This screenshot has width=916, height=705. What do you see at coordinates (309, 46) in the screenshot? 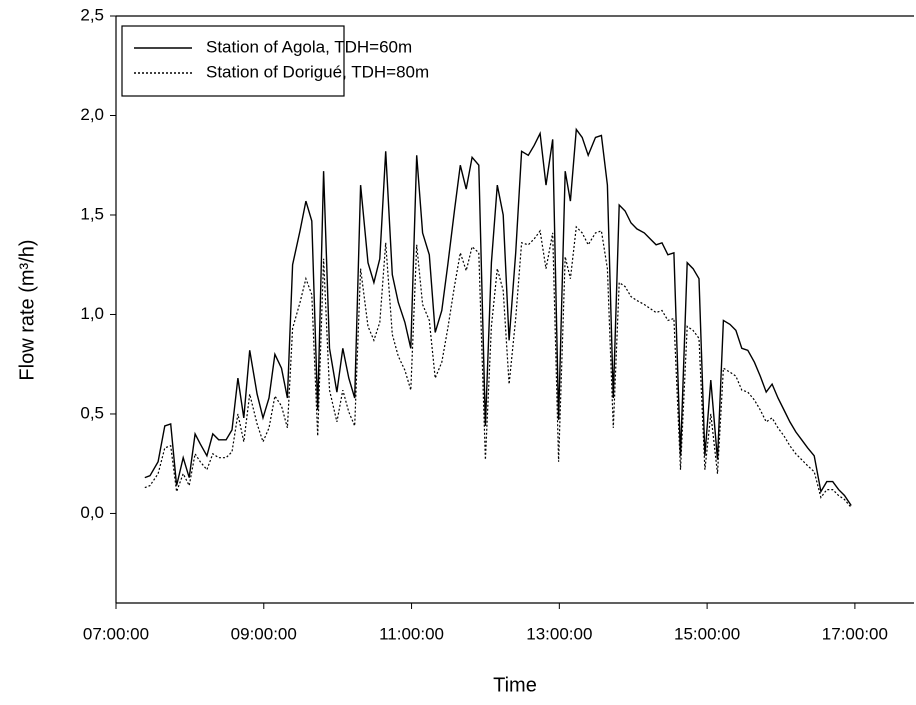
I see `legend-label: Station of Agola, TDH=60m` at bounding box center [309, 46].